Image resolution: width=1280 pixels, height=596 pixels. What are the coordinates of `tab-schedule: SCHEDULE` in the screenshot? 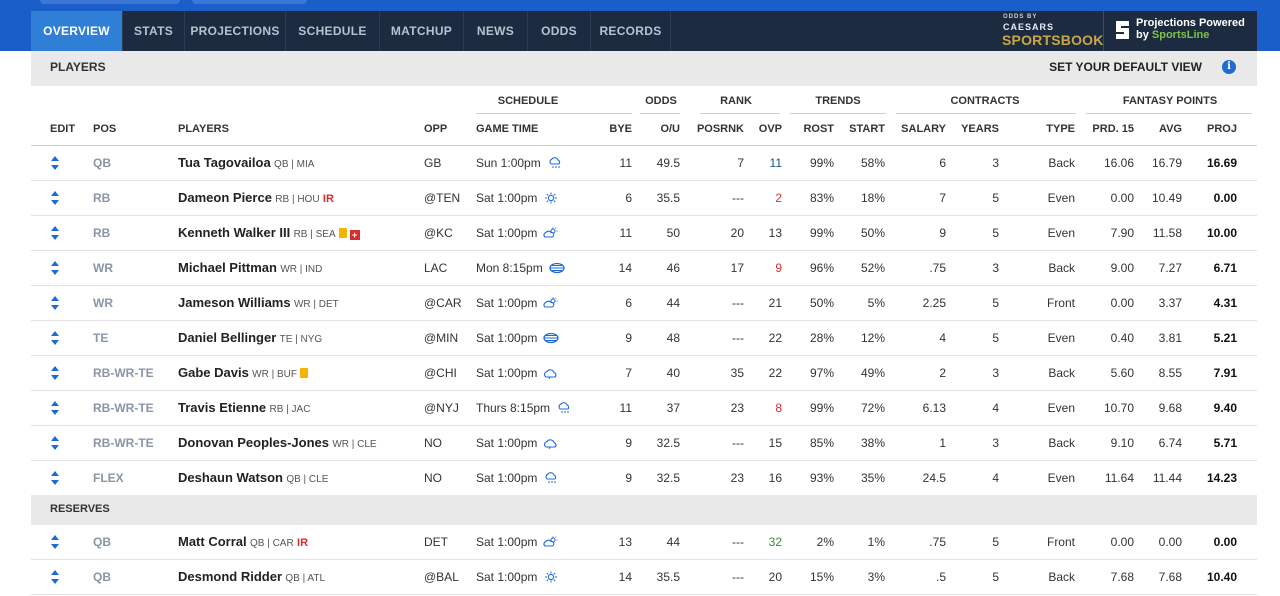 It's located at (333, 31).